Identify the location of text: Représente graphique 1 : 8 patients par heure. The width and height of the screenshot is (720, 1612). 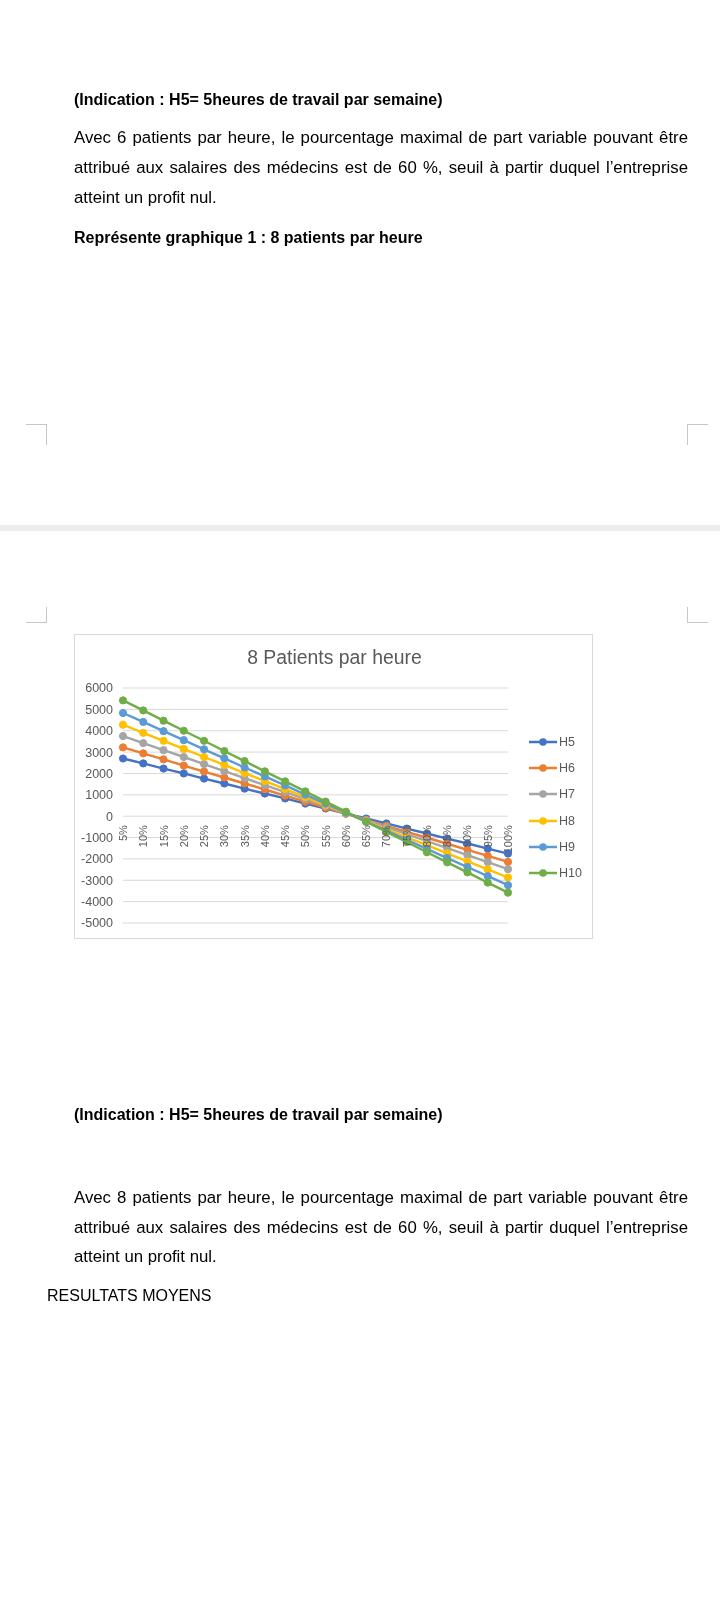
(248, 238).